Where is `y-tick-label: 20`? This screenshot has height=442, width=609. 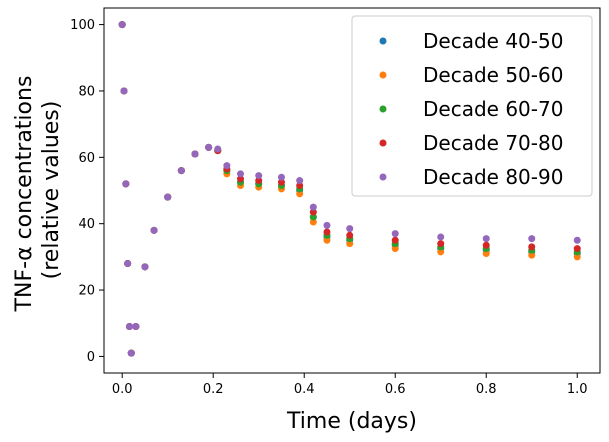
y-tick-label: 20 is located at coordinates (86, 291).